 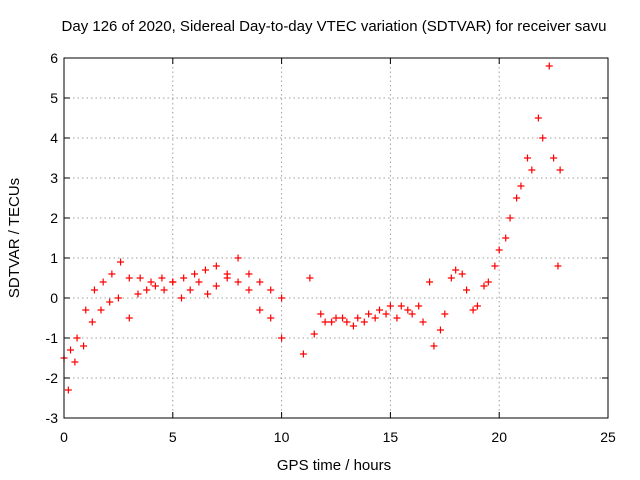 I want to click on y-tick-label: 6, so click(x=54, y=58).